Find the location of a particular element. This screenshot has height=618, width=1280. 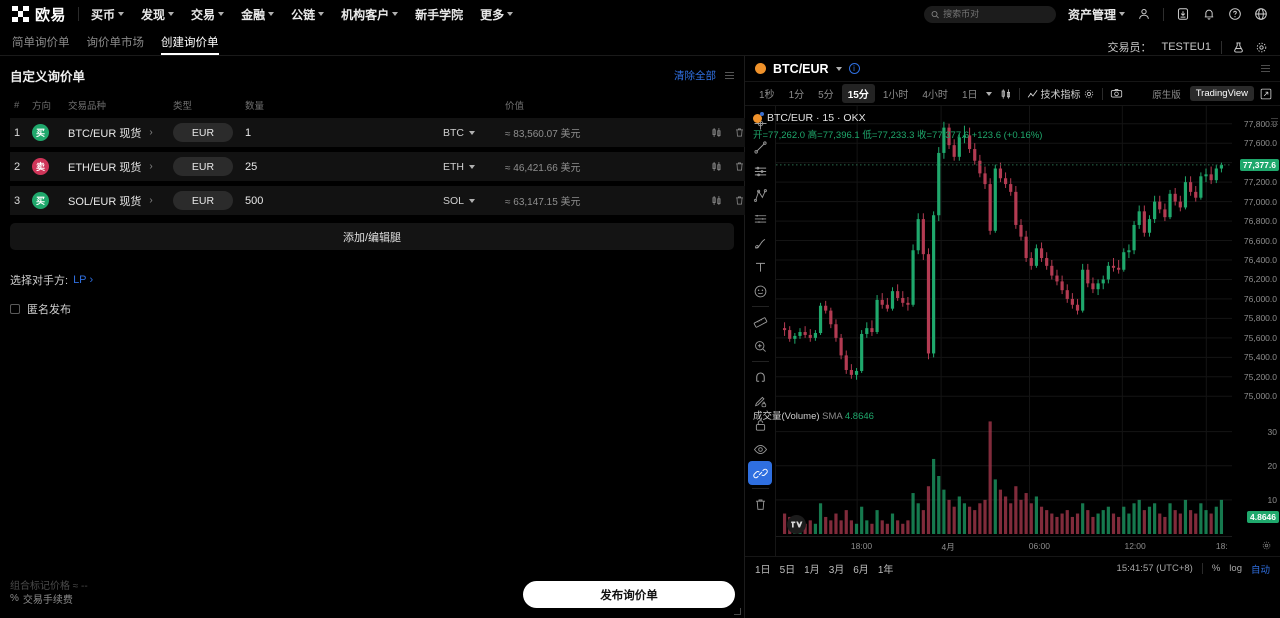

nav-item-asset-management: 资产管理 is located at coordinates (1096, 14).